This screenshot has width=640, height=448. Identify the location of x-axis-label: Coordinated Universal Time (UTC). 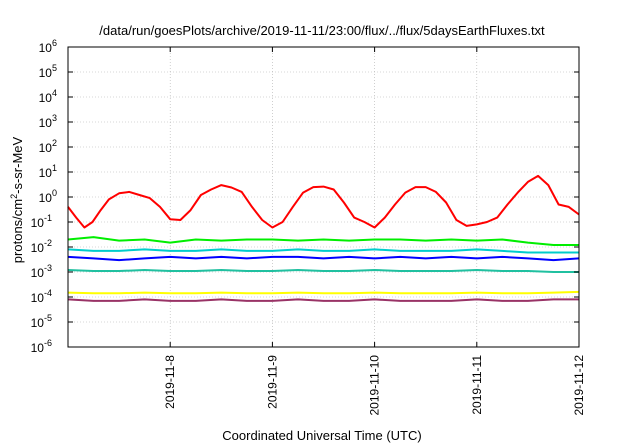
(321, 435).